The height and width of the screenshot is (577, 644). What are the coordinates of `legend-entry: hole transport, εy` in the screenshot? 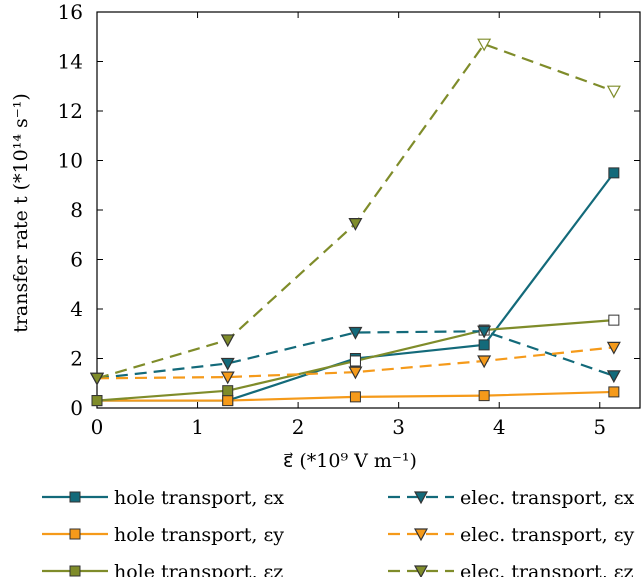 It's located at (163, 535).